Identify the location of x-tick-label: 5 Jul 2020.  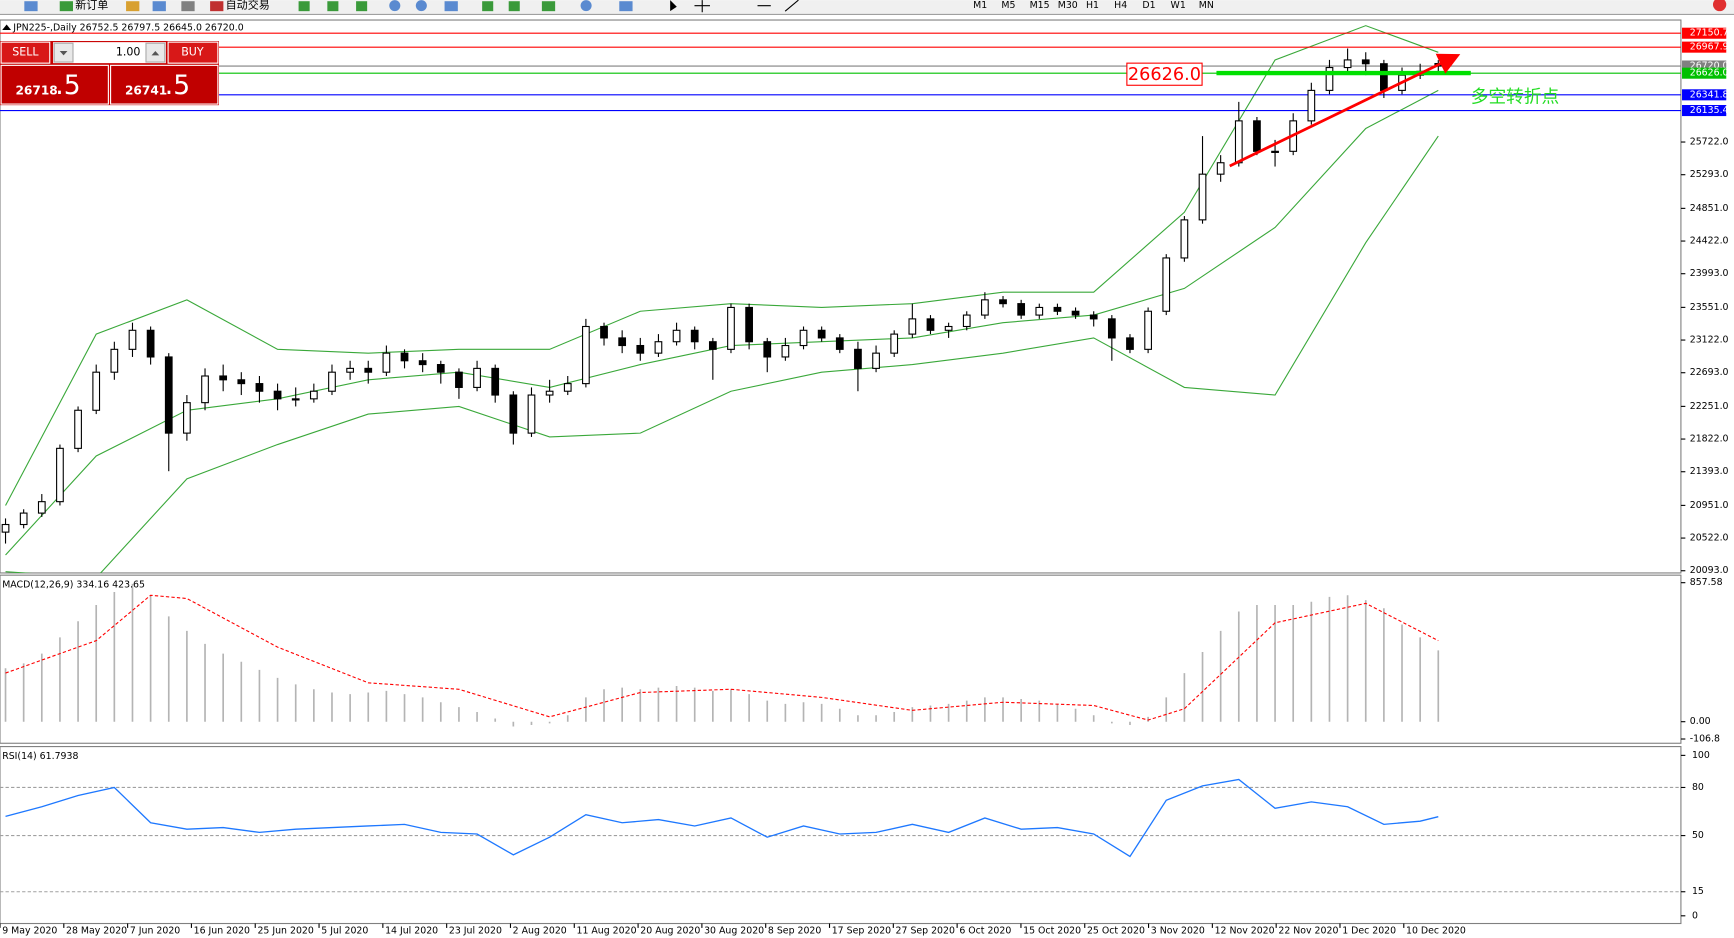
(344, 931).